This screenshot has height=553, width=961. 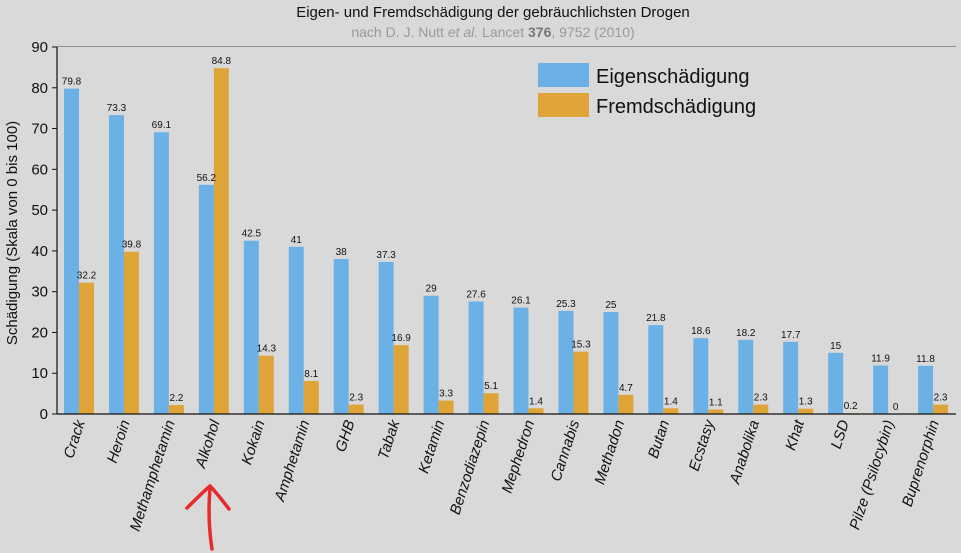 What do you see at coordinates (222, 61) in the screenshot?
I see `data-label: 84.8` at bounding box center [222, 61].